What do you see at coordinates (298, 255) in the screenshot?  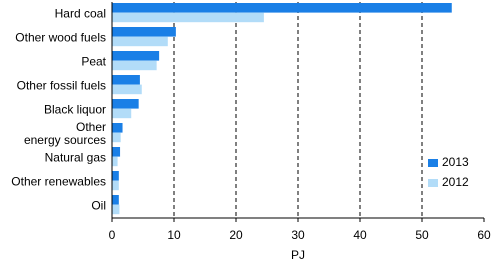 I see `x-axis-label: PJ` at bounding box center [298, 255].